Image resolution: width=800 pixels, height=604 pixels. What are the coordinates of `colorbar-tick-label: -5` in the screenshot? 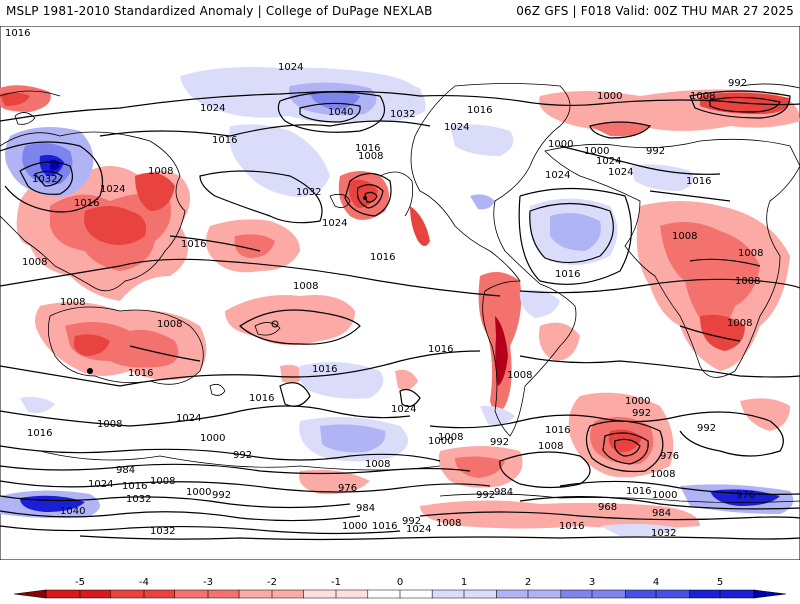 It's located at (80, 582).